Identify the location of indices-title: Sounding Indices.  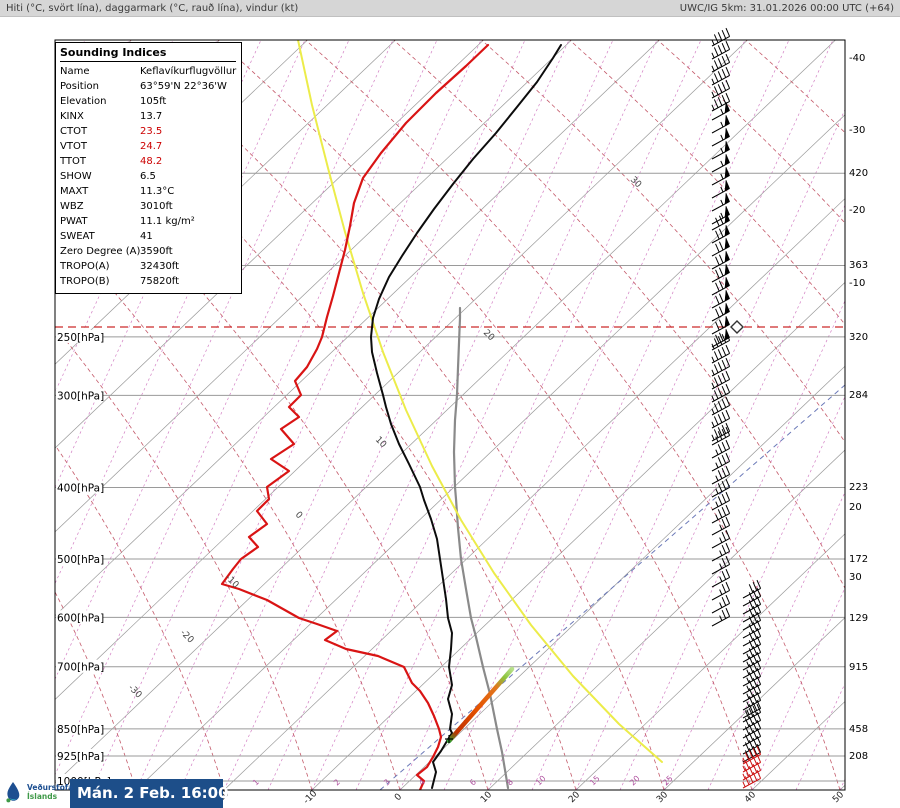
(148, 53).